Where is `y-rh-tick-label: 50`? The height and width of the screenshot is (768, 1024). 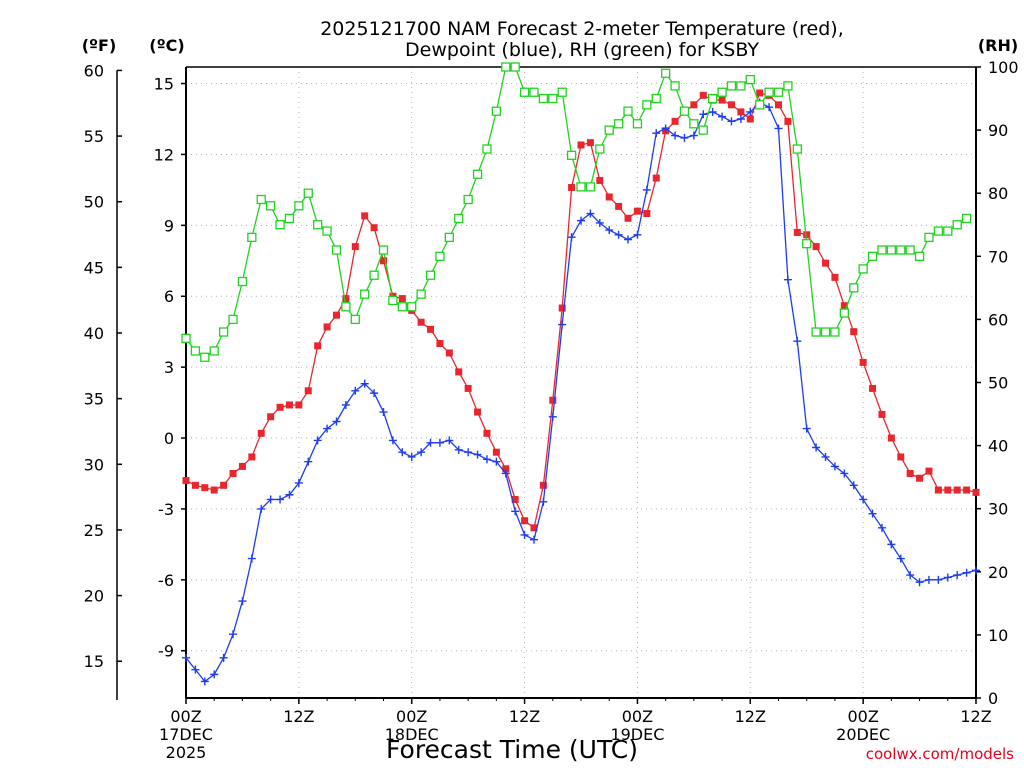 y-rh-tick-label: 50 is located at coordinates (998, 383).